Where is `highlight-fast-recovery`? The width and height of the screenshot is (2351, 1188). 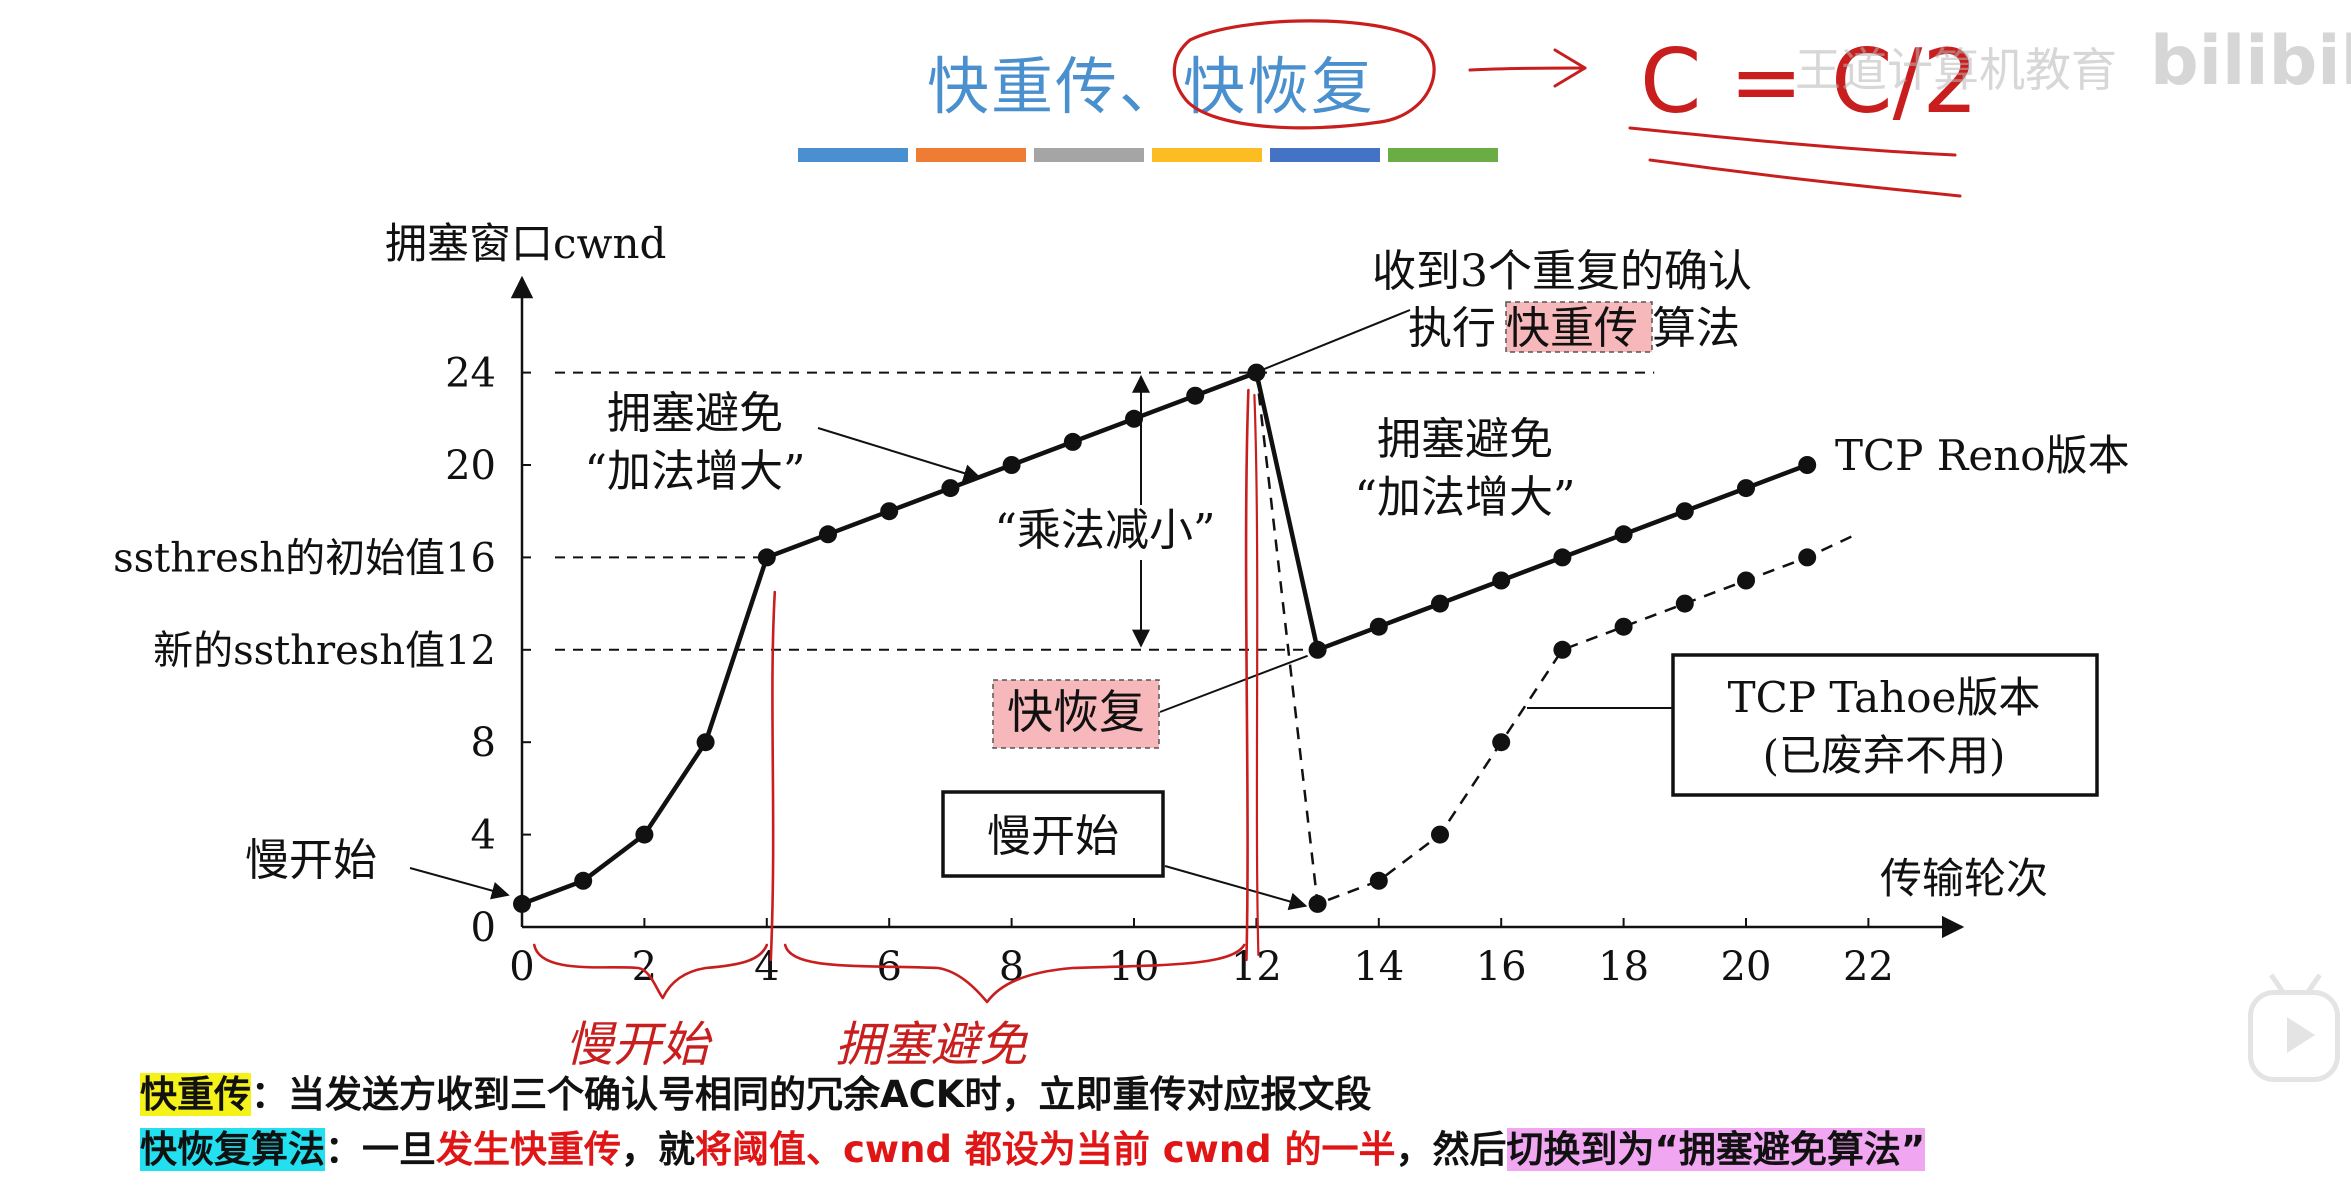
highlight-fast-recovery is located at coordinates (1076, 714).